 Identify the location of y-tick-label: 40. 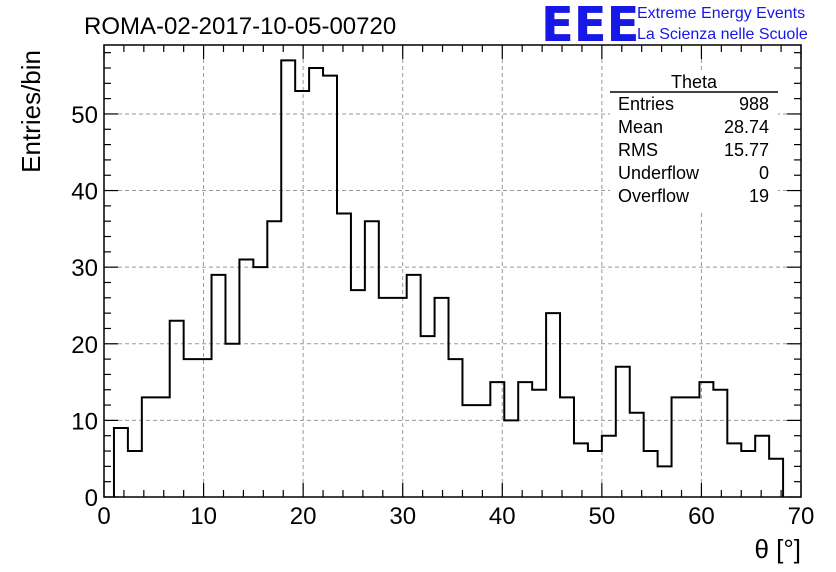
(84, 192).